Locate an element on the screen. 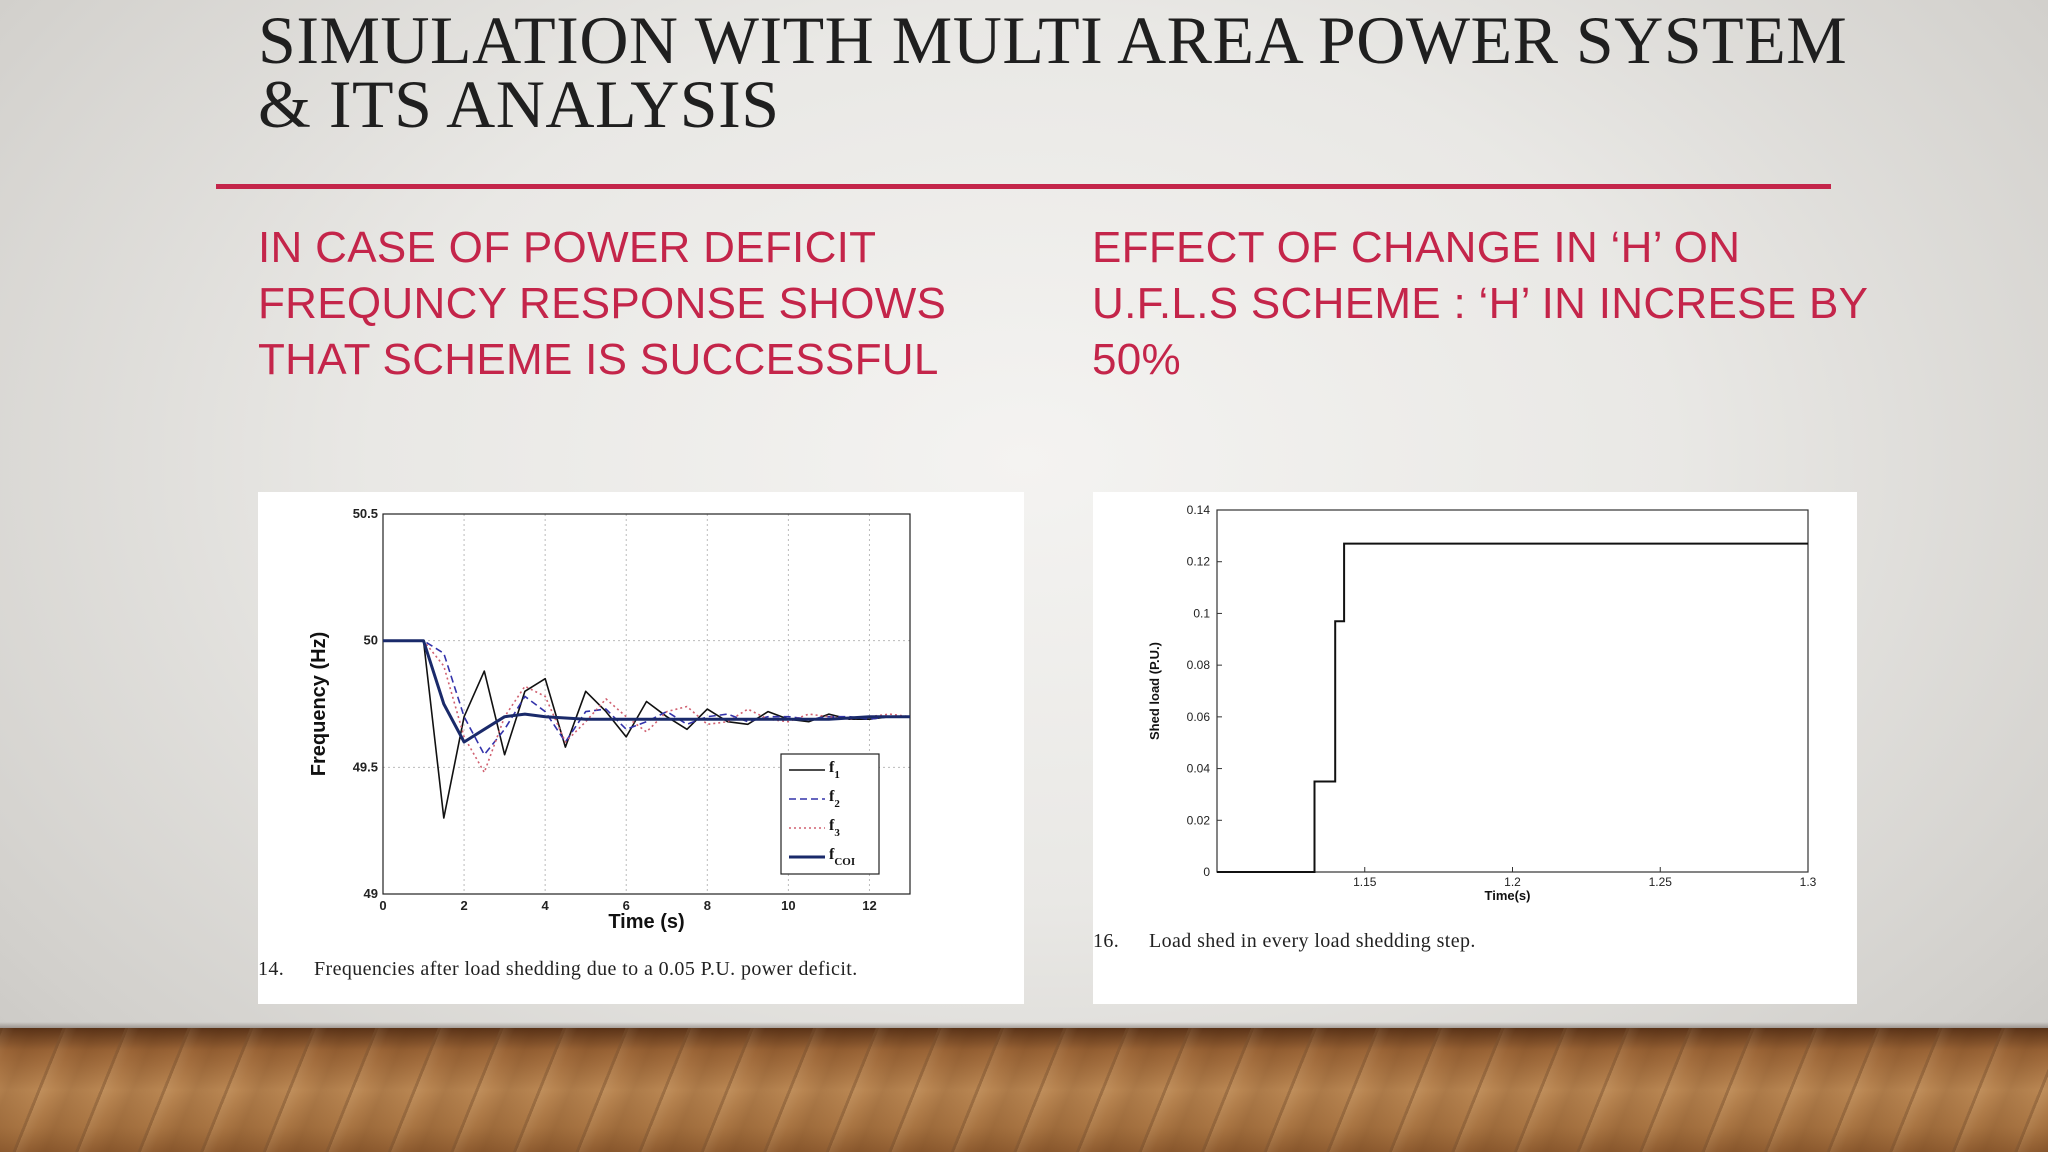 The height and width of the screenshot is (1152, 2048). legend-box is located at coordinates (830, 814).